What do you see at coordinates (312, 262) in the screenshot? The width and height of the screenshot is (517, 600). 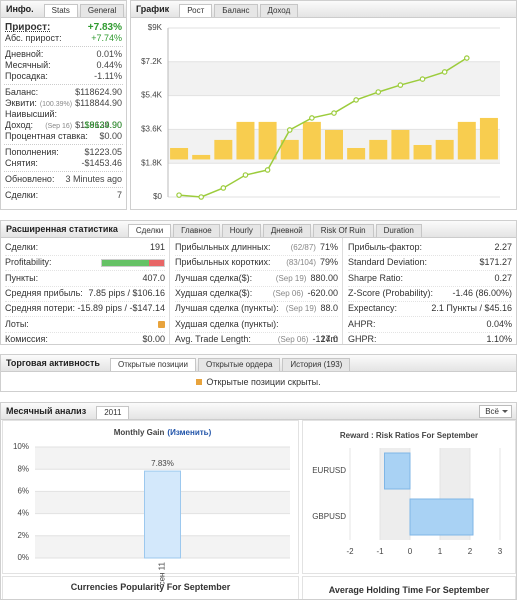 I see `stat-value-wrap: (83/104) 79%` at bounding box center [312, 262].